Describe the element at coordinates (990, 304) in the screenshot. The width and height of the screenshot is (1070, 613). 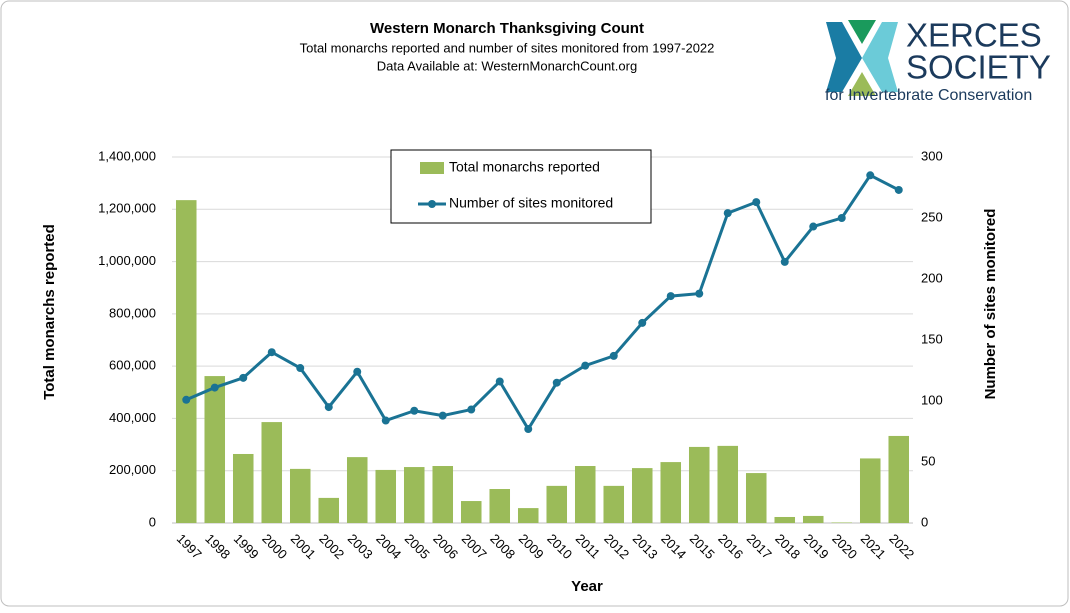
I see `y2-axis-title: Number of sites monitored` at that location.